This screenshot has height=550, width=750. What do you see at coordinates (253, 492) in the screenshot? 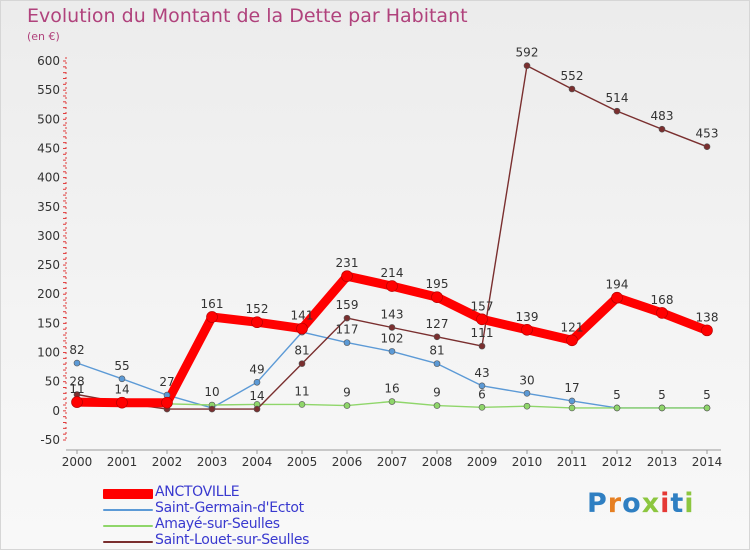
I see `legend-item: ANCTOVILLE` at bounding box center [253, 492].